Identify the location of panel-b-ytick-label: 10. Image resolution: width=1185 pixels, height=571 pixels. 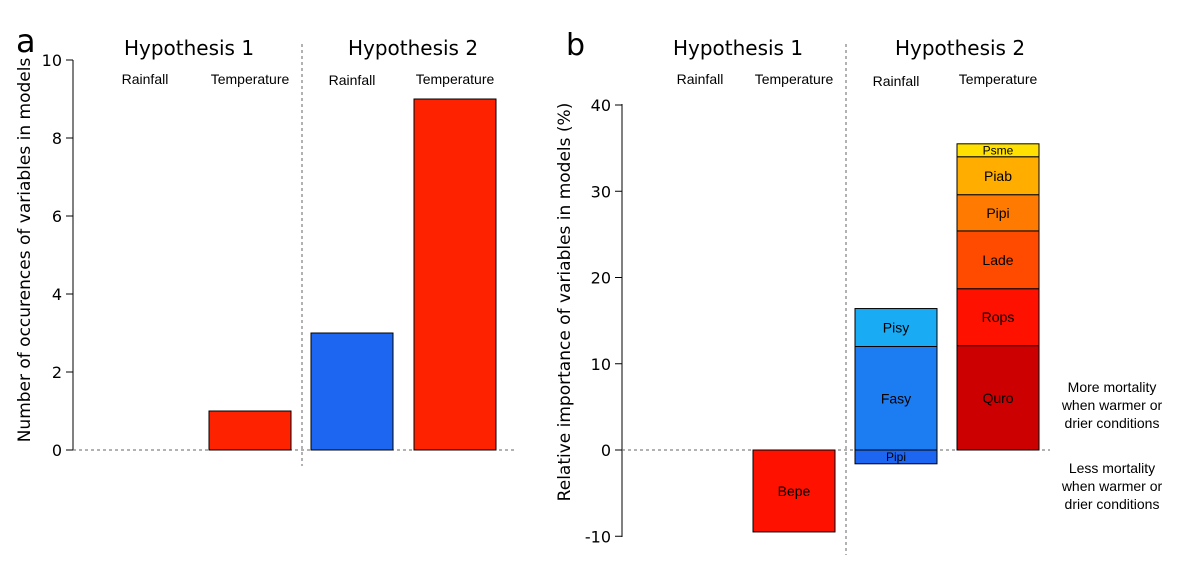
(601, 364).